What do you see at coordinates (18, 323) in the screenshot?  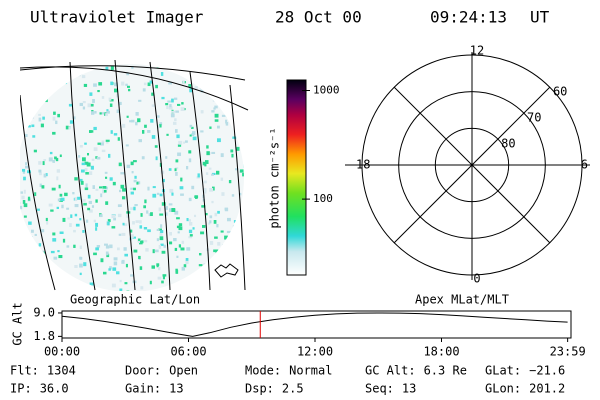 I see `altitude-ylabel: GC Alt` at bounding box center [18, 323].